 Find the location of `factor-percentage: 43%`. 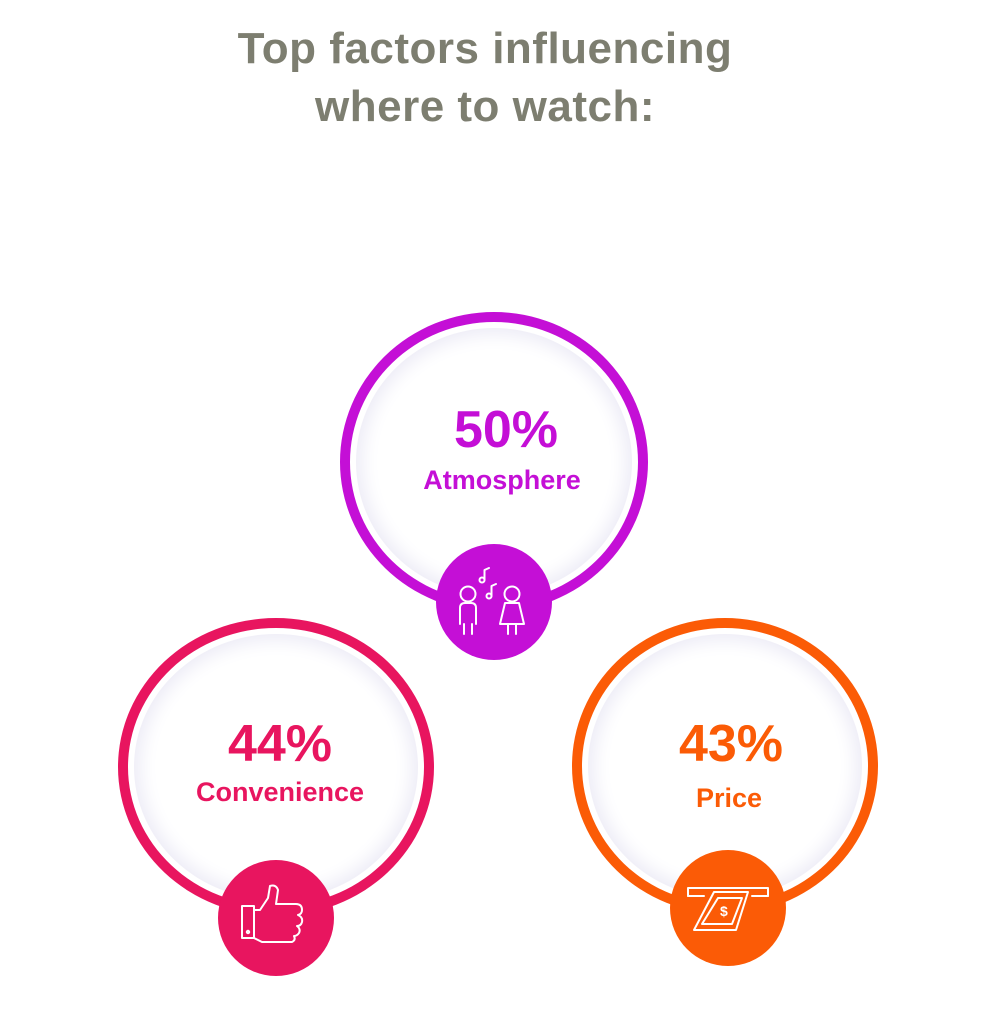

factor-percentage: 43% is located at coordinates (731, 744).